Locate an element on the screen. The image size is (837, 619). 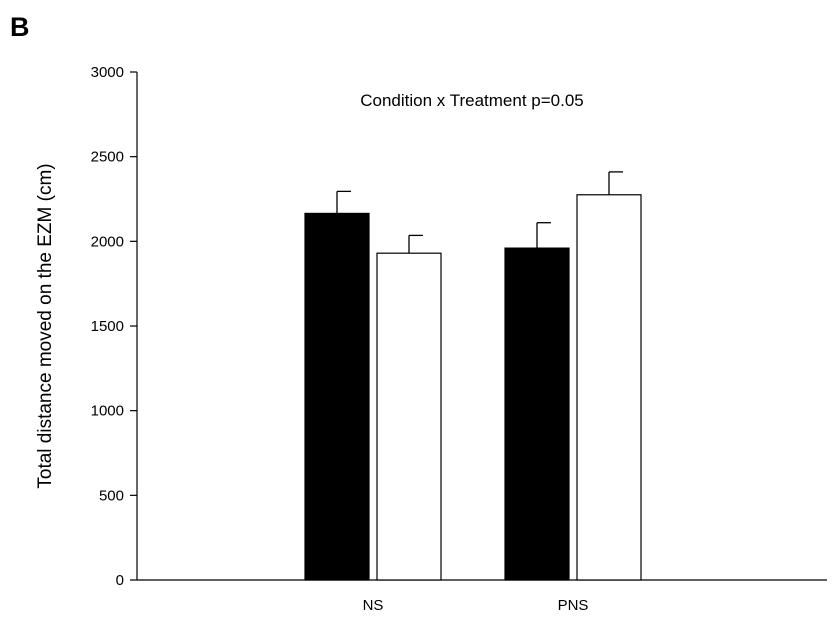
y-tick-label-1000: 1000 is located at coordinates (107, 411).